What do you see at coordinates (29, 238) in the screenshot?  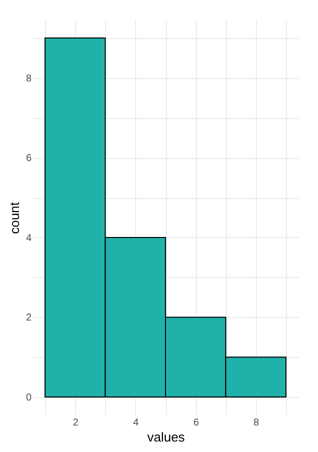 I see `y-tick-label: 4` at bounding box center [29, 238].